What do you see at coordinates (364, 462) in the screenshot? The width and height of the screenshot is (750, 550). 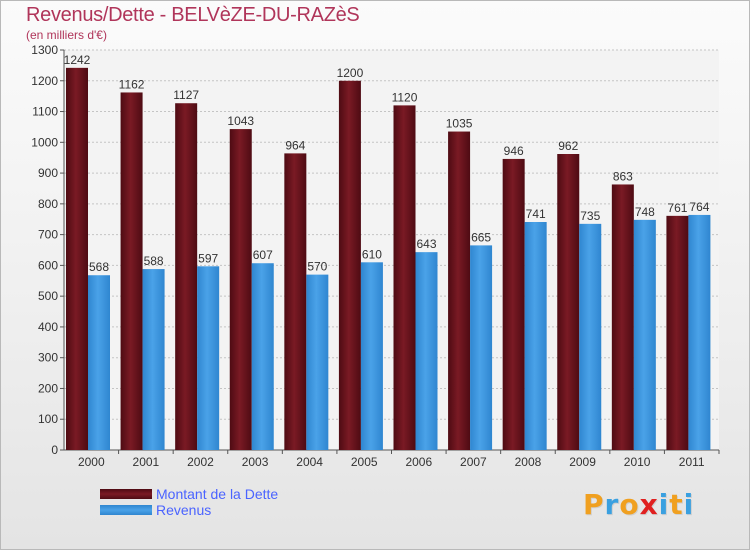 I see `x-tick-label: 2005` at bounding box center [364, 462].